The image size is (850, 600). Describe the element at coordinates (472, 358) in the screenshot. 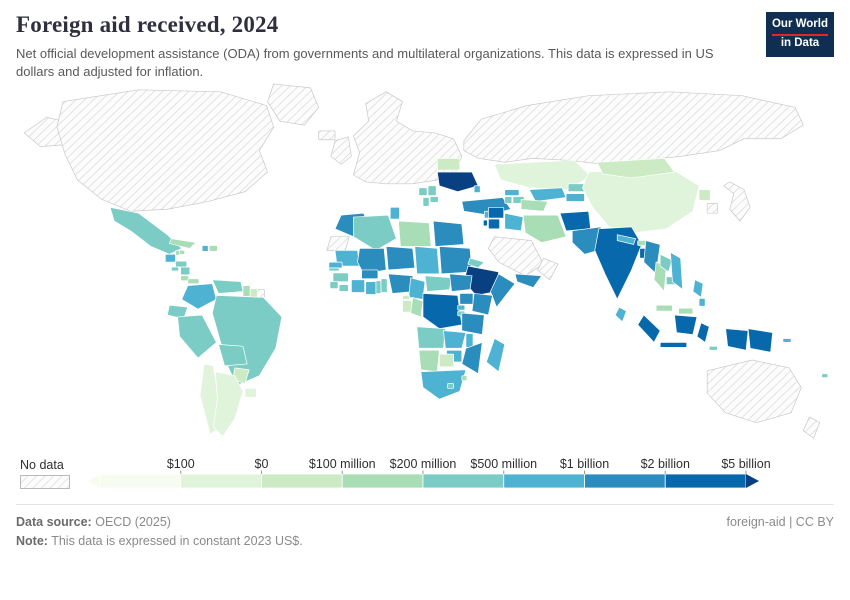

I see `country-mozambique` at that location.